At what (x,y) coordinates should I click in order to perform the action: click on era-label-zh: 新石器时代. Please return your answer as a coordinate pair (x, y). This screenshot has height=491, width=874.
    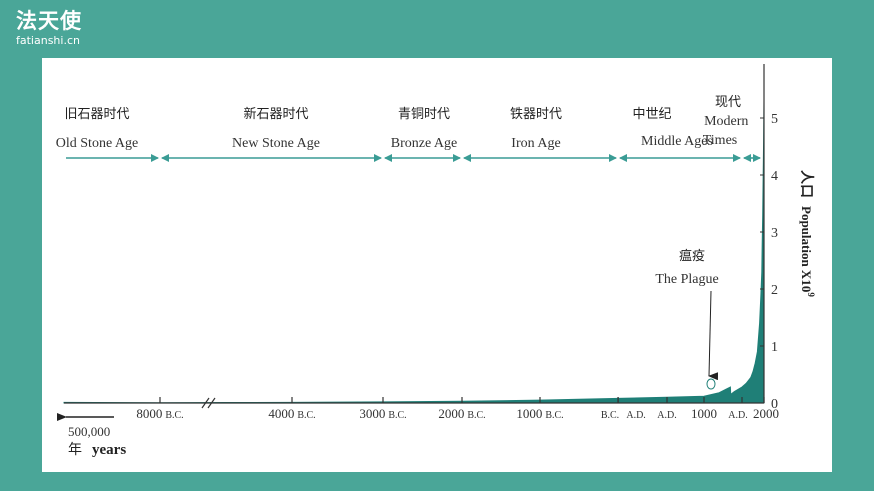
    Looking at the image, I should click on (275, 114).